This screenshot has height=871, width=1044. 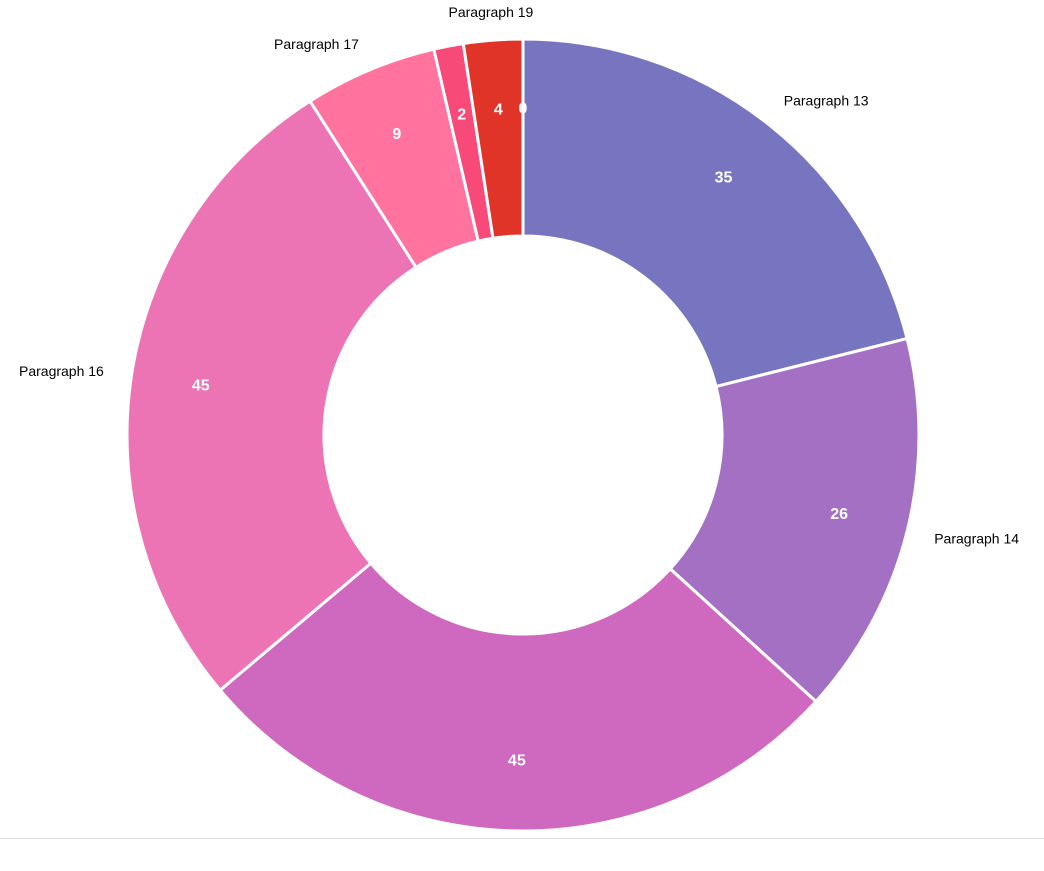 I want to click on category-label-2: Paragraph 14, so click(x=976, y=538).